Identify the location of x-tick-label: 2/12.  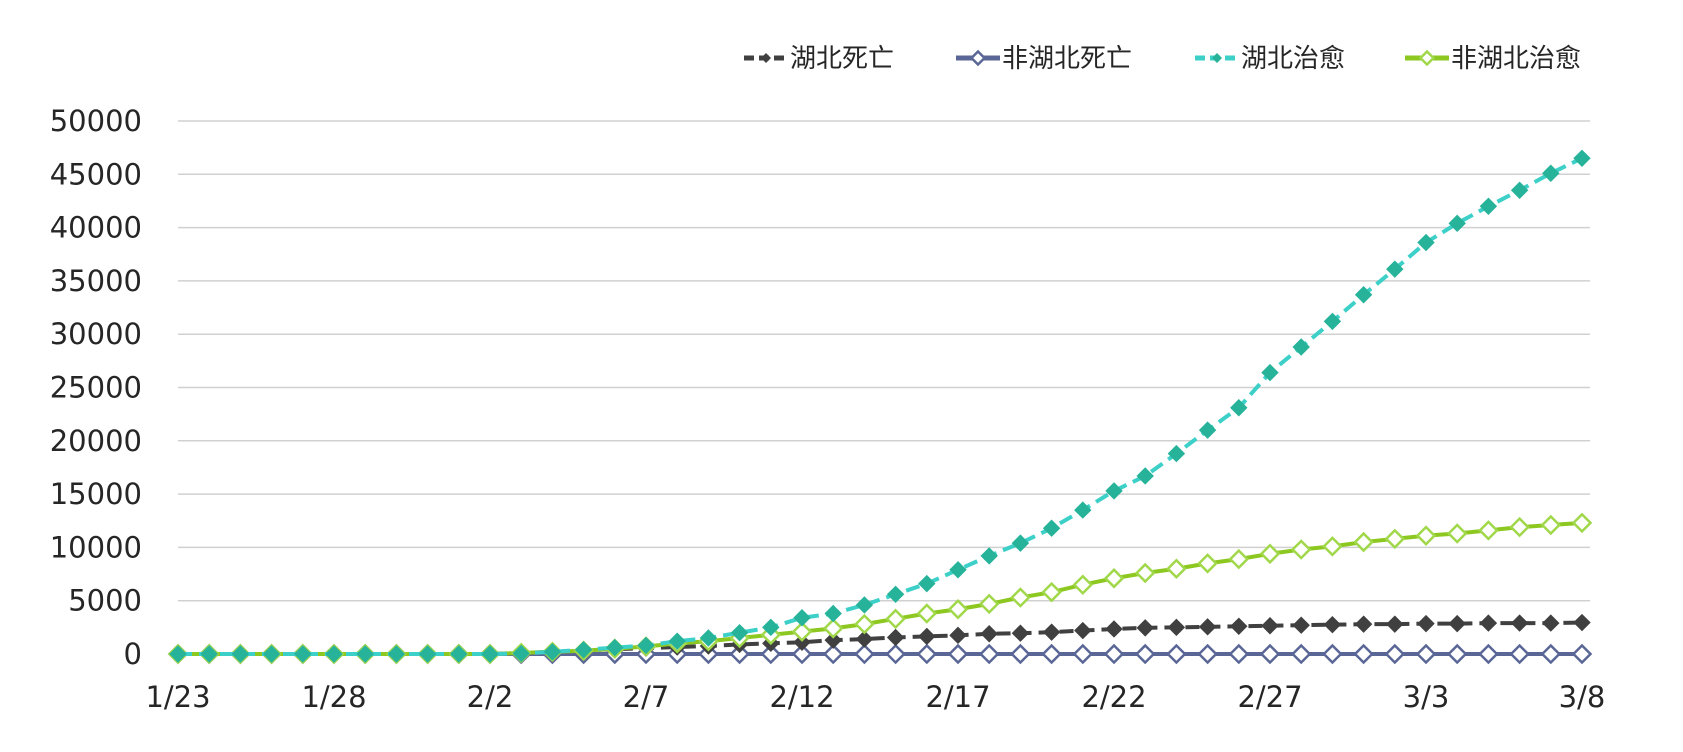
(801, 697).